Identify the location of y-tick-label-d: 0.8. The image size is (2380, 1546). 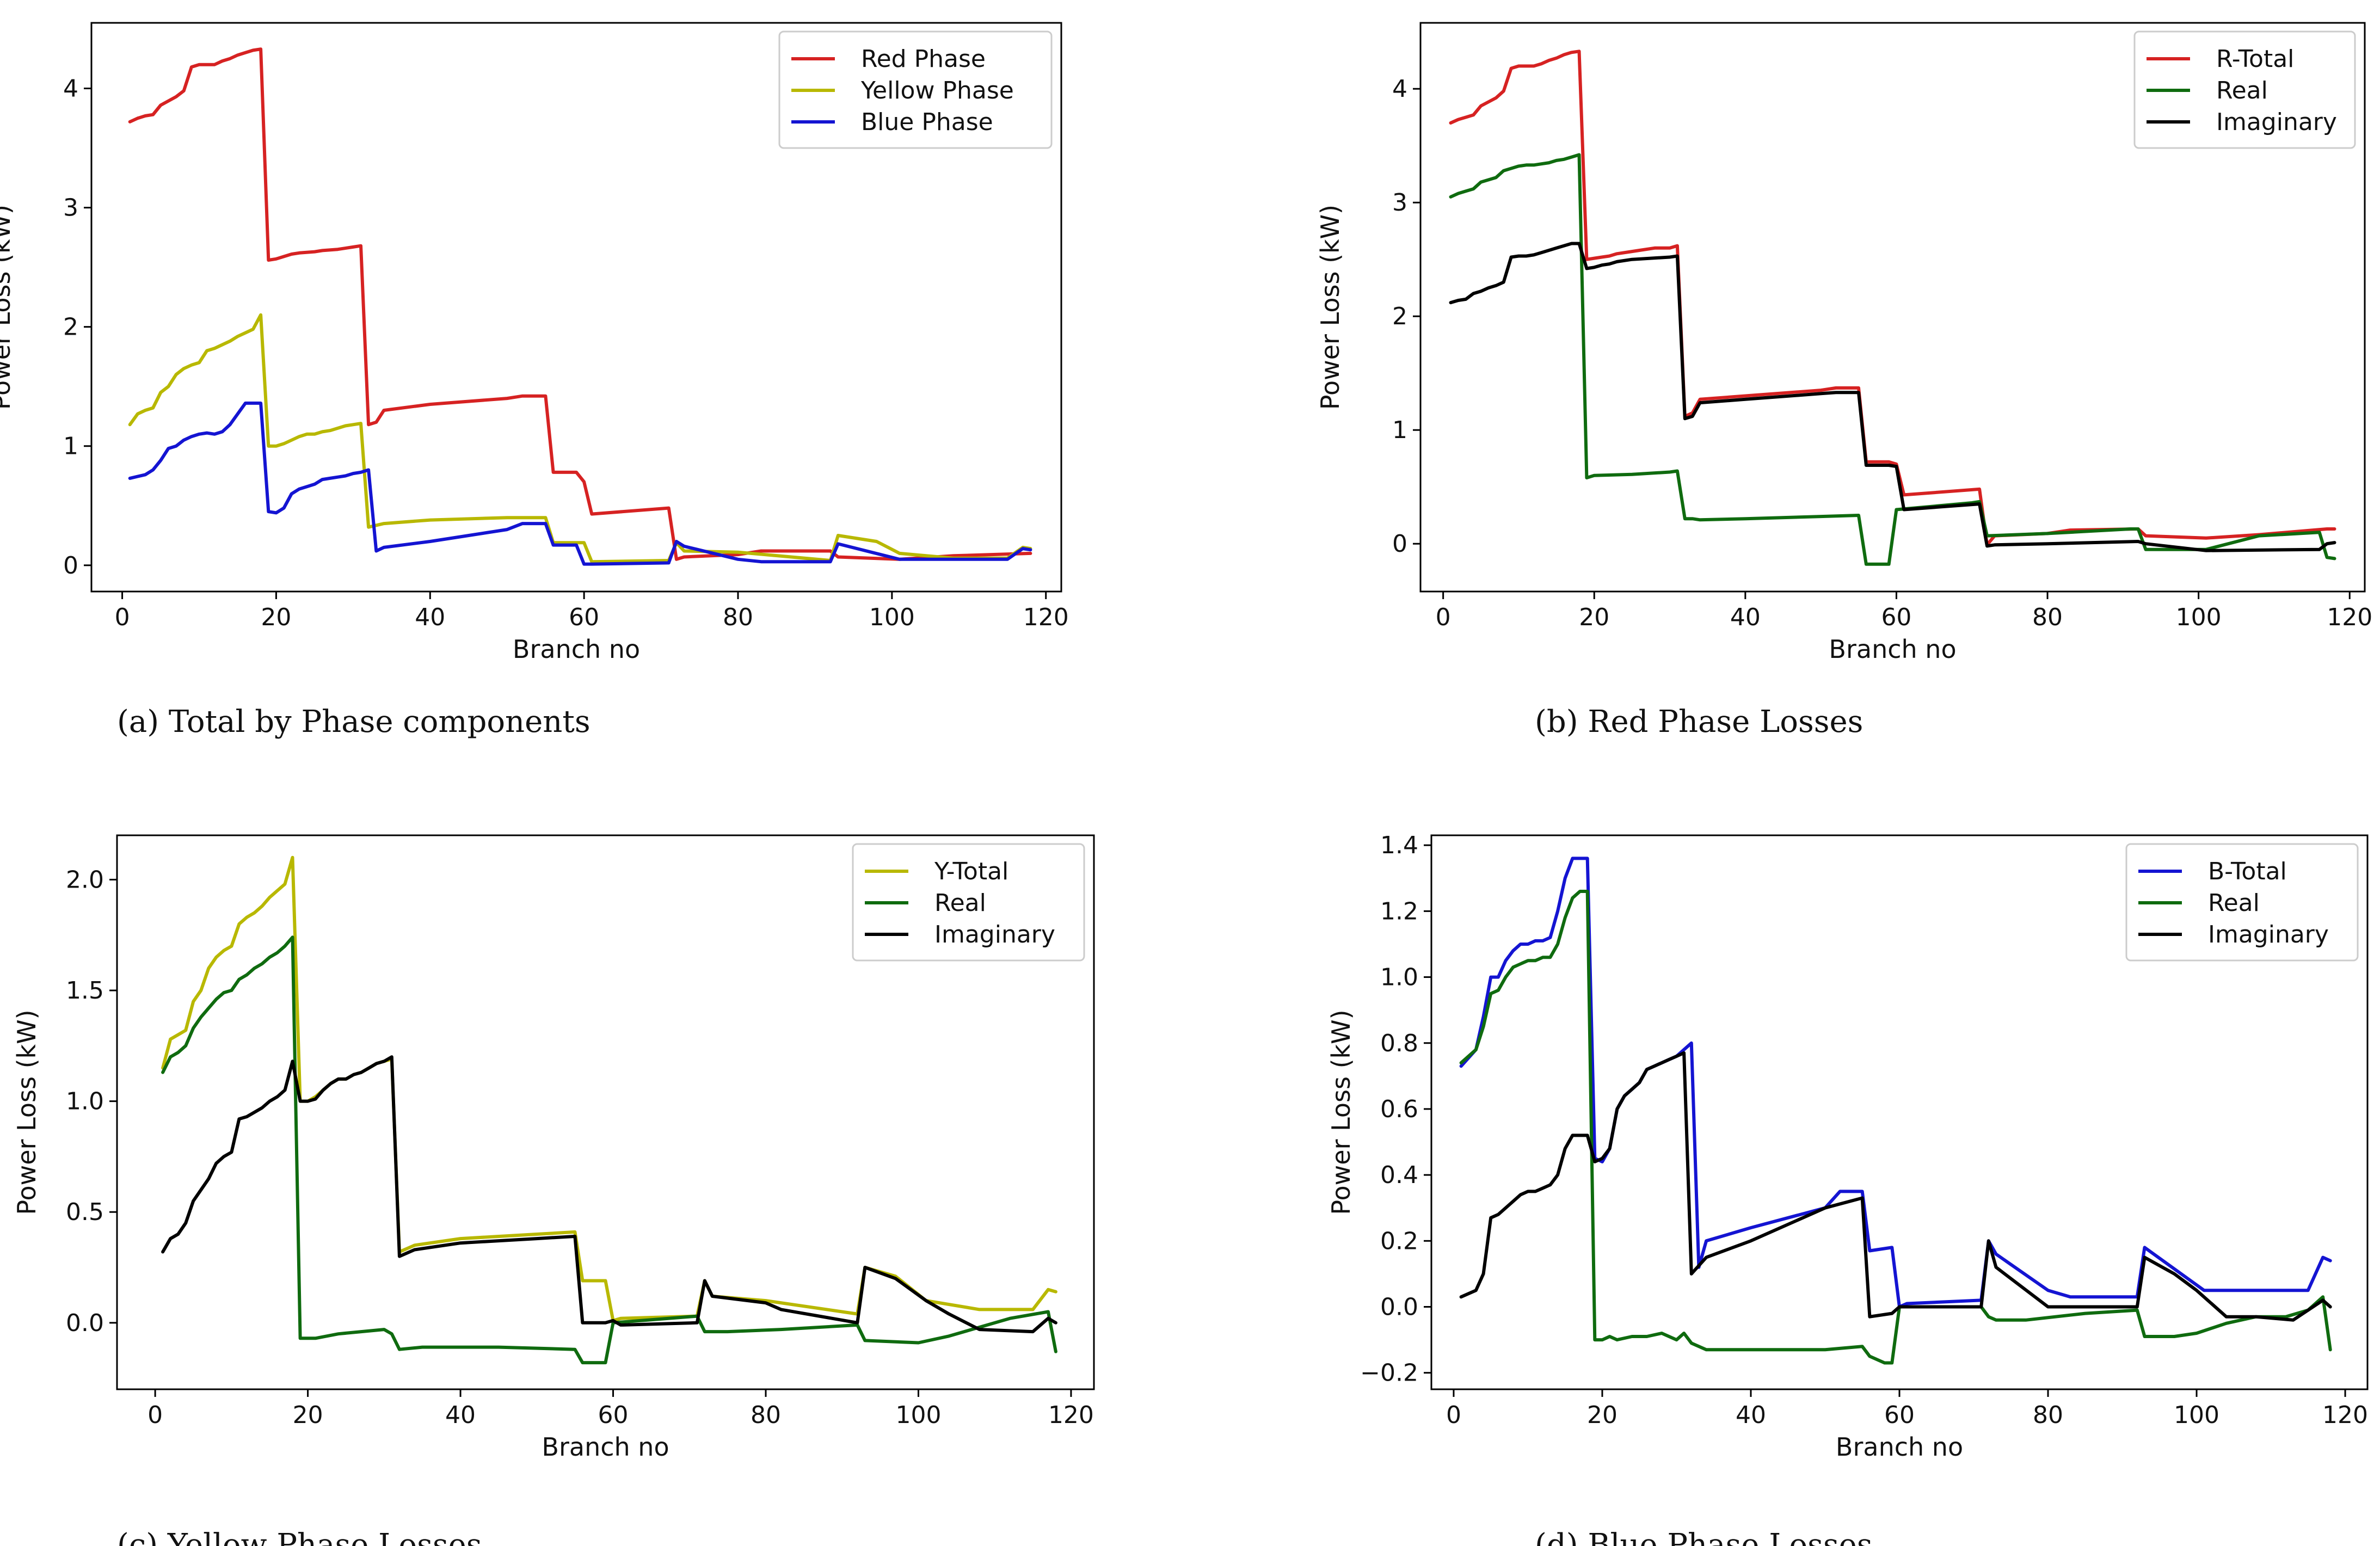
(1399, 1043).